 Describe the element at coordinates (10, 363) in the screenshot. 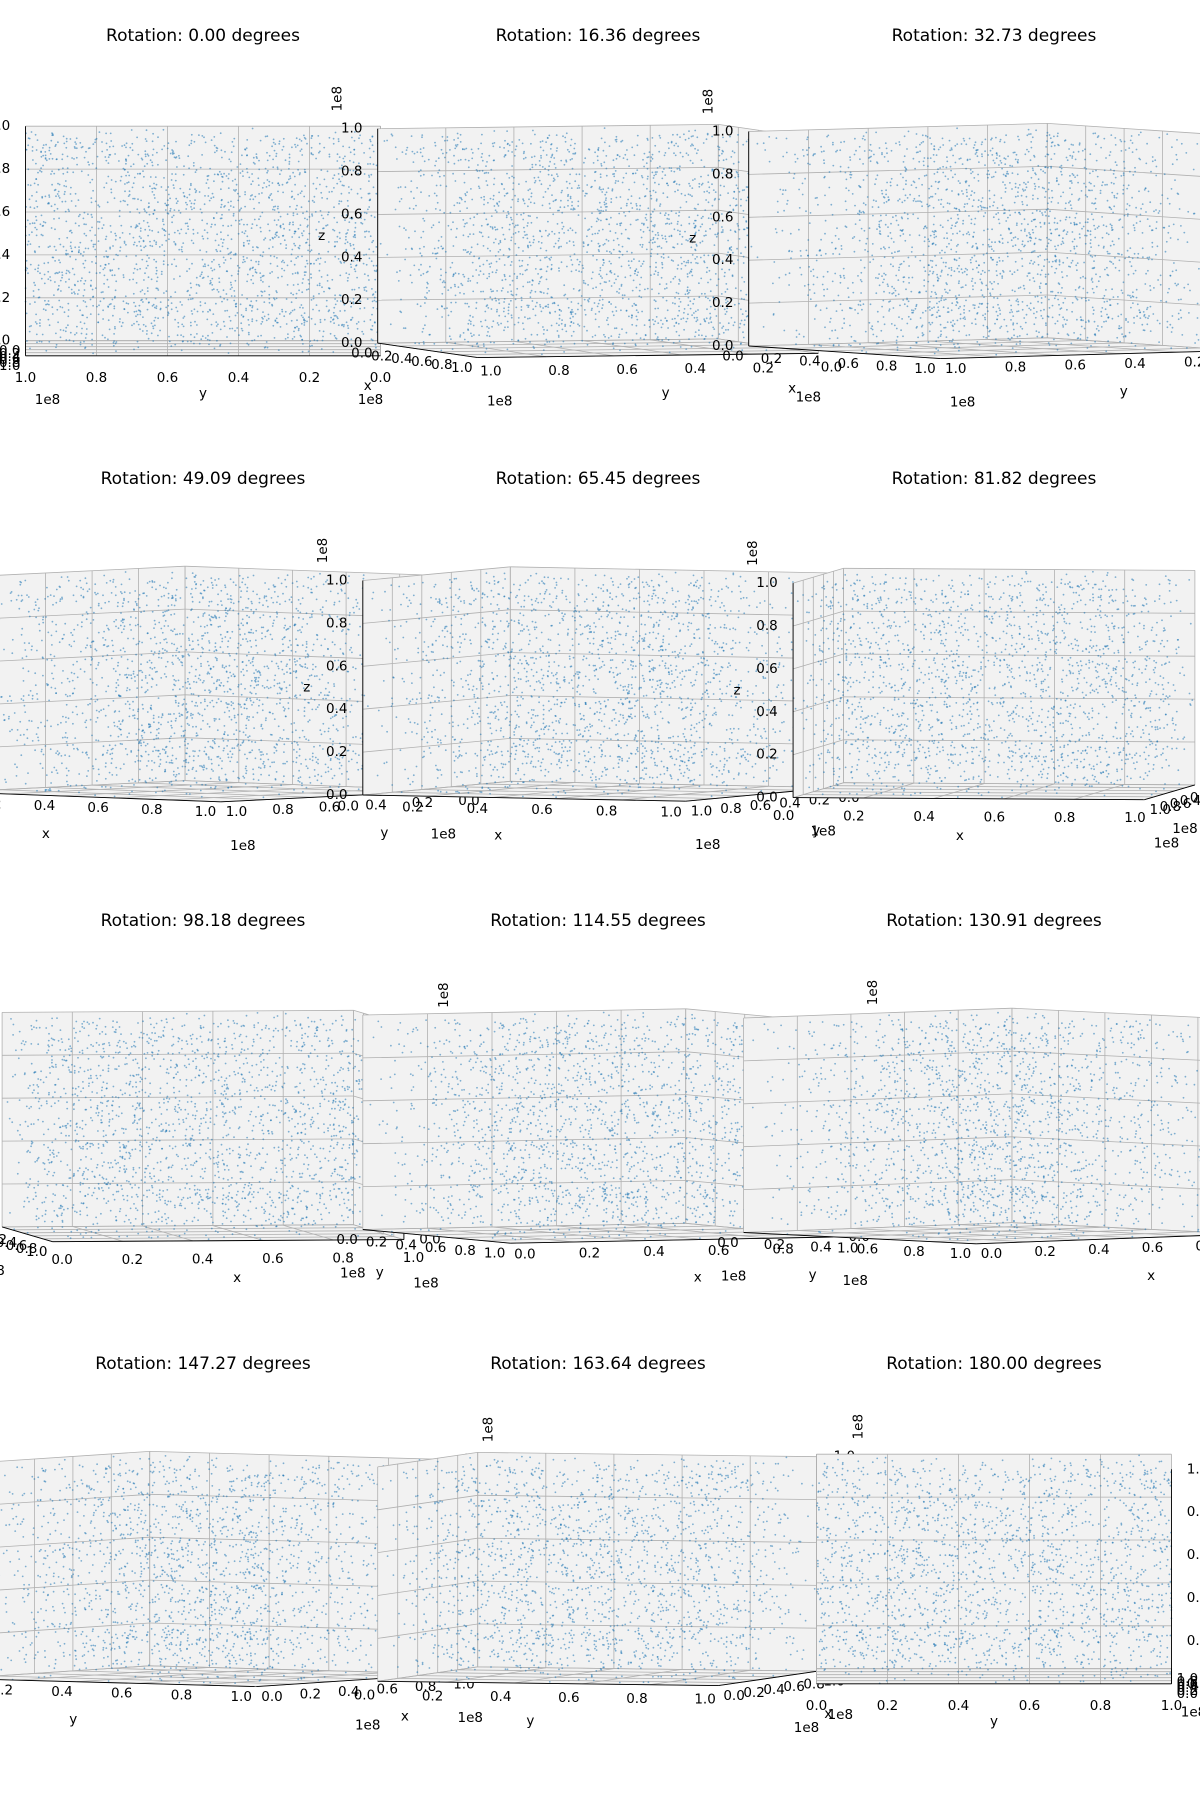

I see `x-tick-label: 0.8` at that location.